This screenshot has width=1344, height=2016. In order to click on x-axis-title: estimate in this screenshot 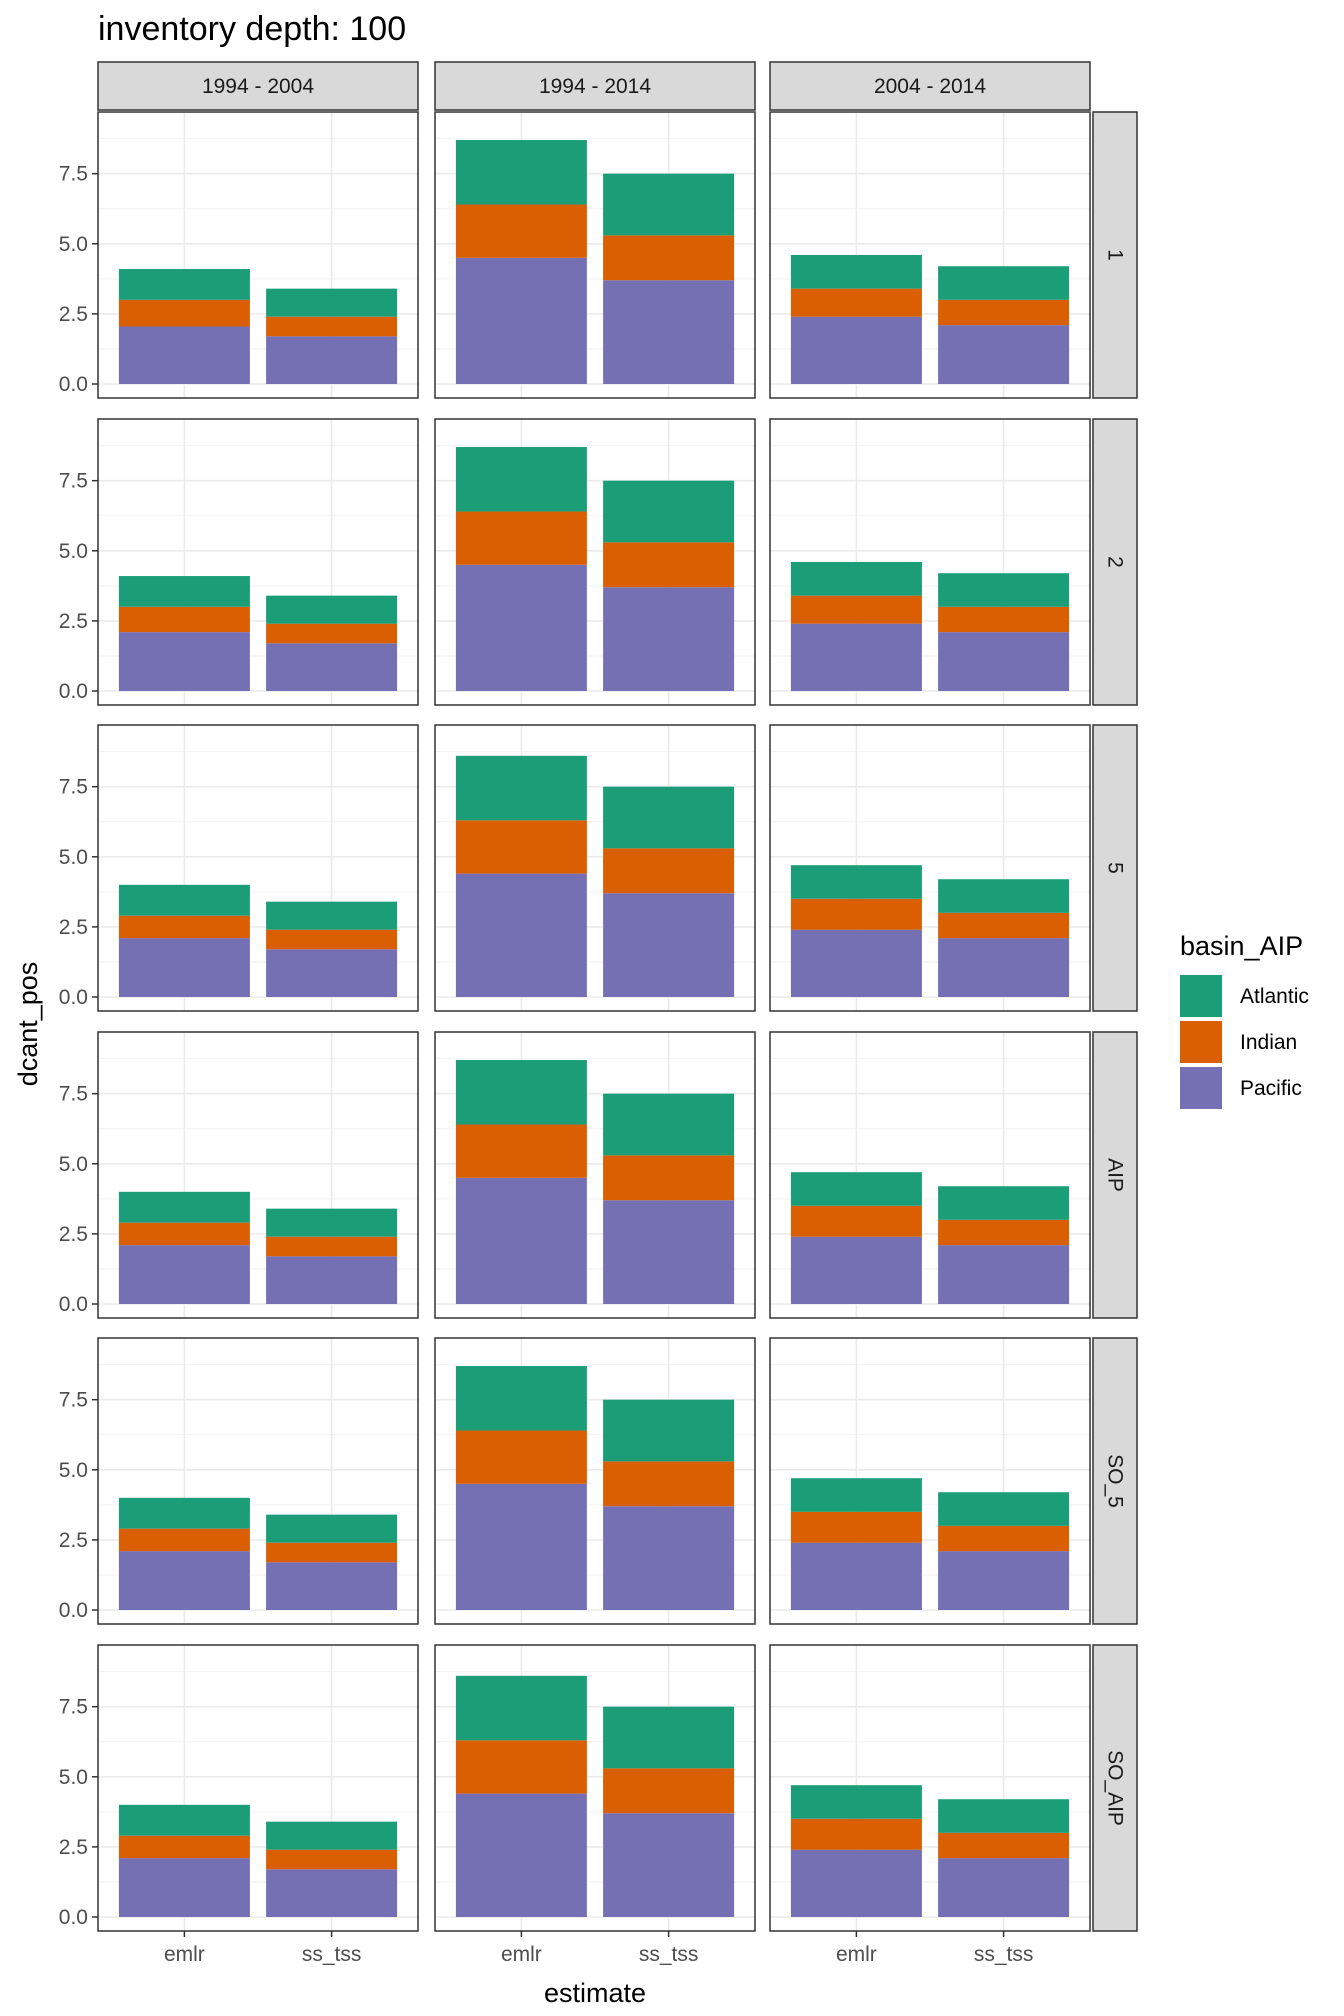, I will do `click(595, 1993)`.